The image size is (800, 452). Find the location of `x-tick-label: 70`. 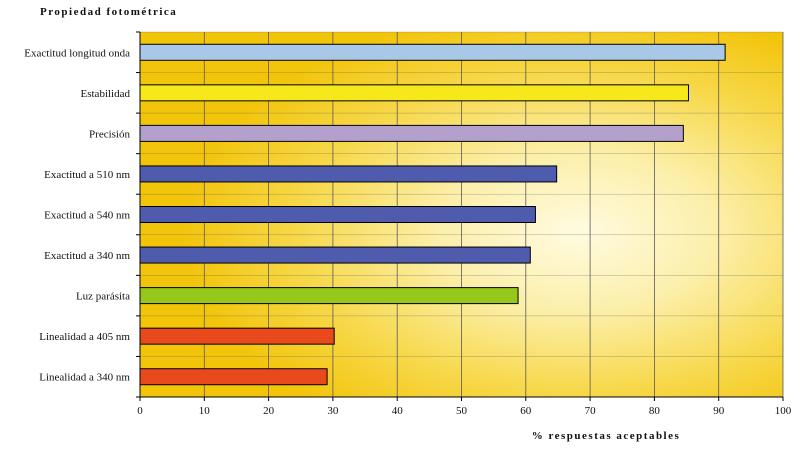

x-tick-label: 70 is located at coordinates (591, 411).